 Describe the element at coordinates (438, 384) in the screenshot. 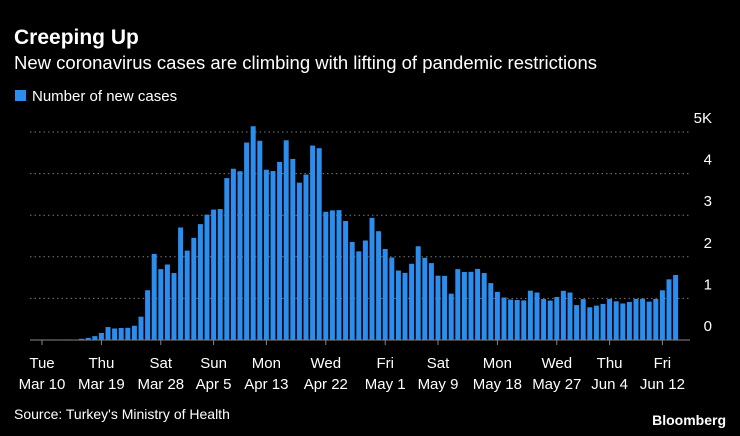

I see `x-tick-label: May 9` at that location.